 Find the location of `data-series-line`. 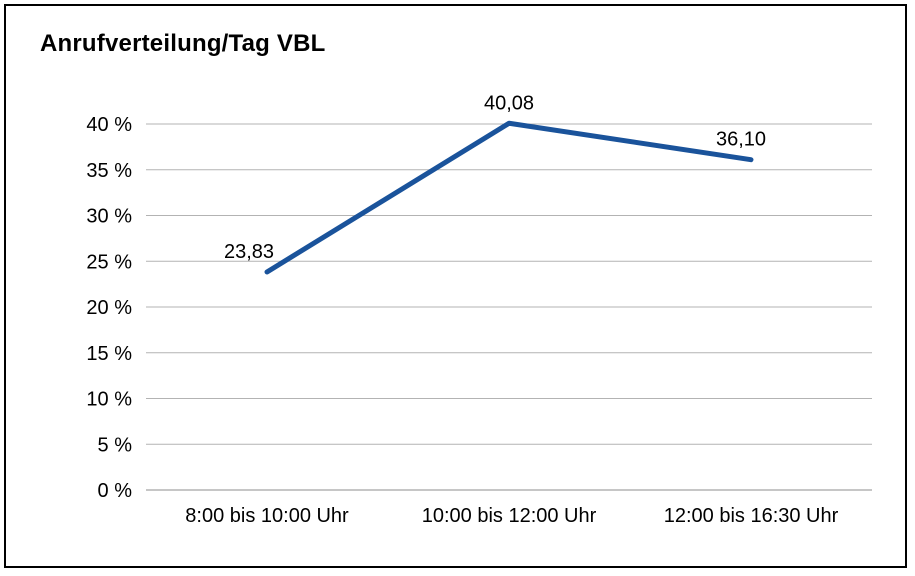

data-series-line is located at coordinates (509, 197).